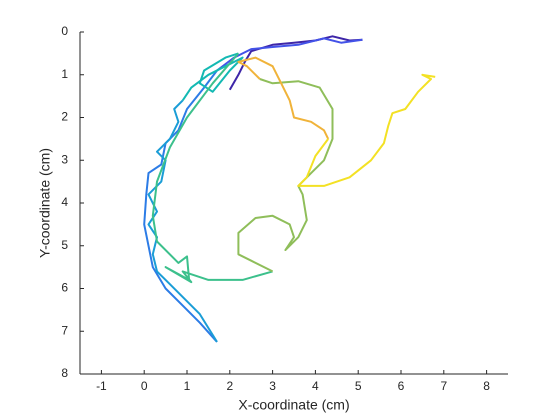 This screenshot has width=560, height=420. Describe the element at coordinates (64, 202) in the screenshot. I see `y-tick-label: 4` at that location.